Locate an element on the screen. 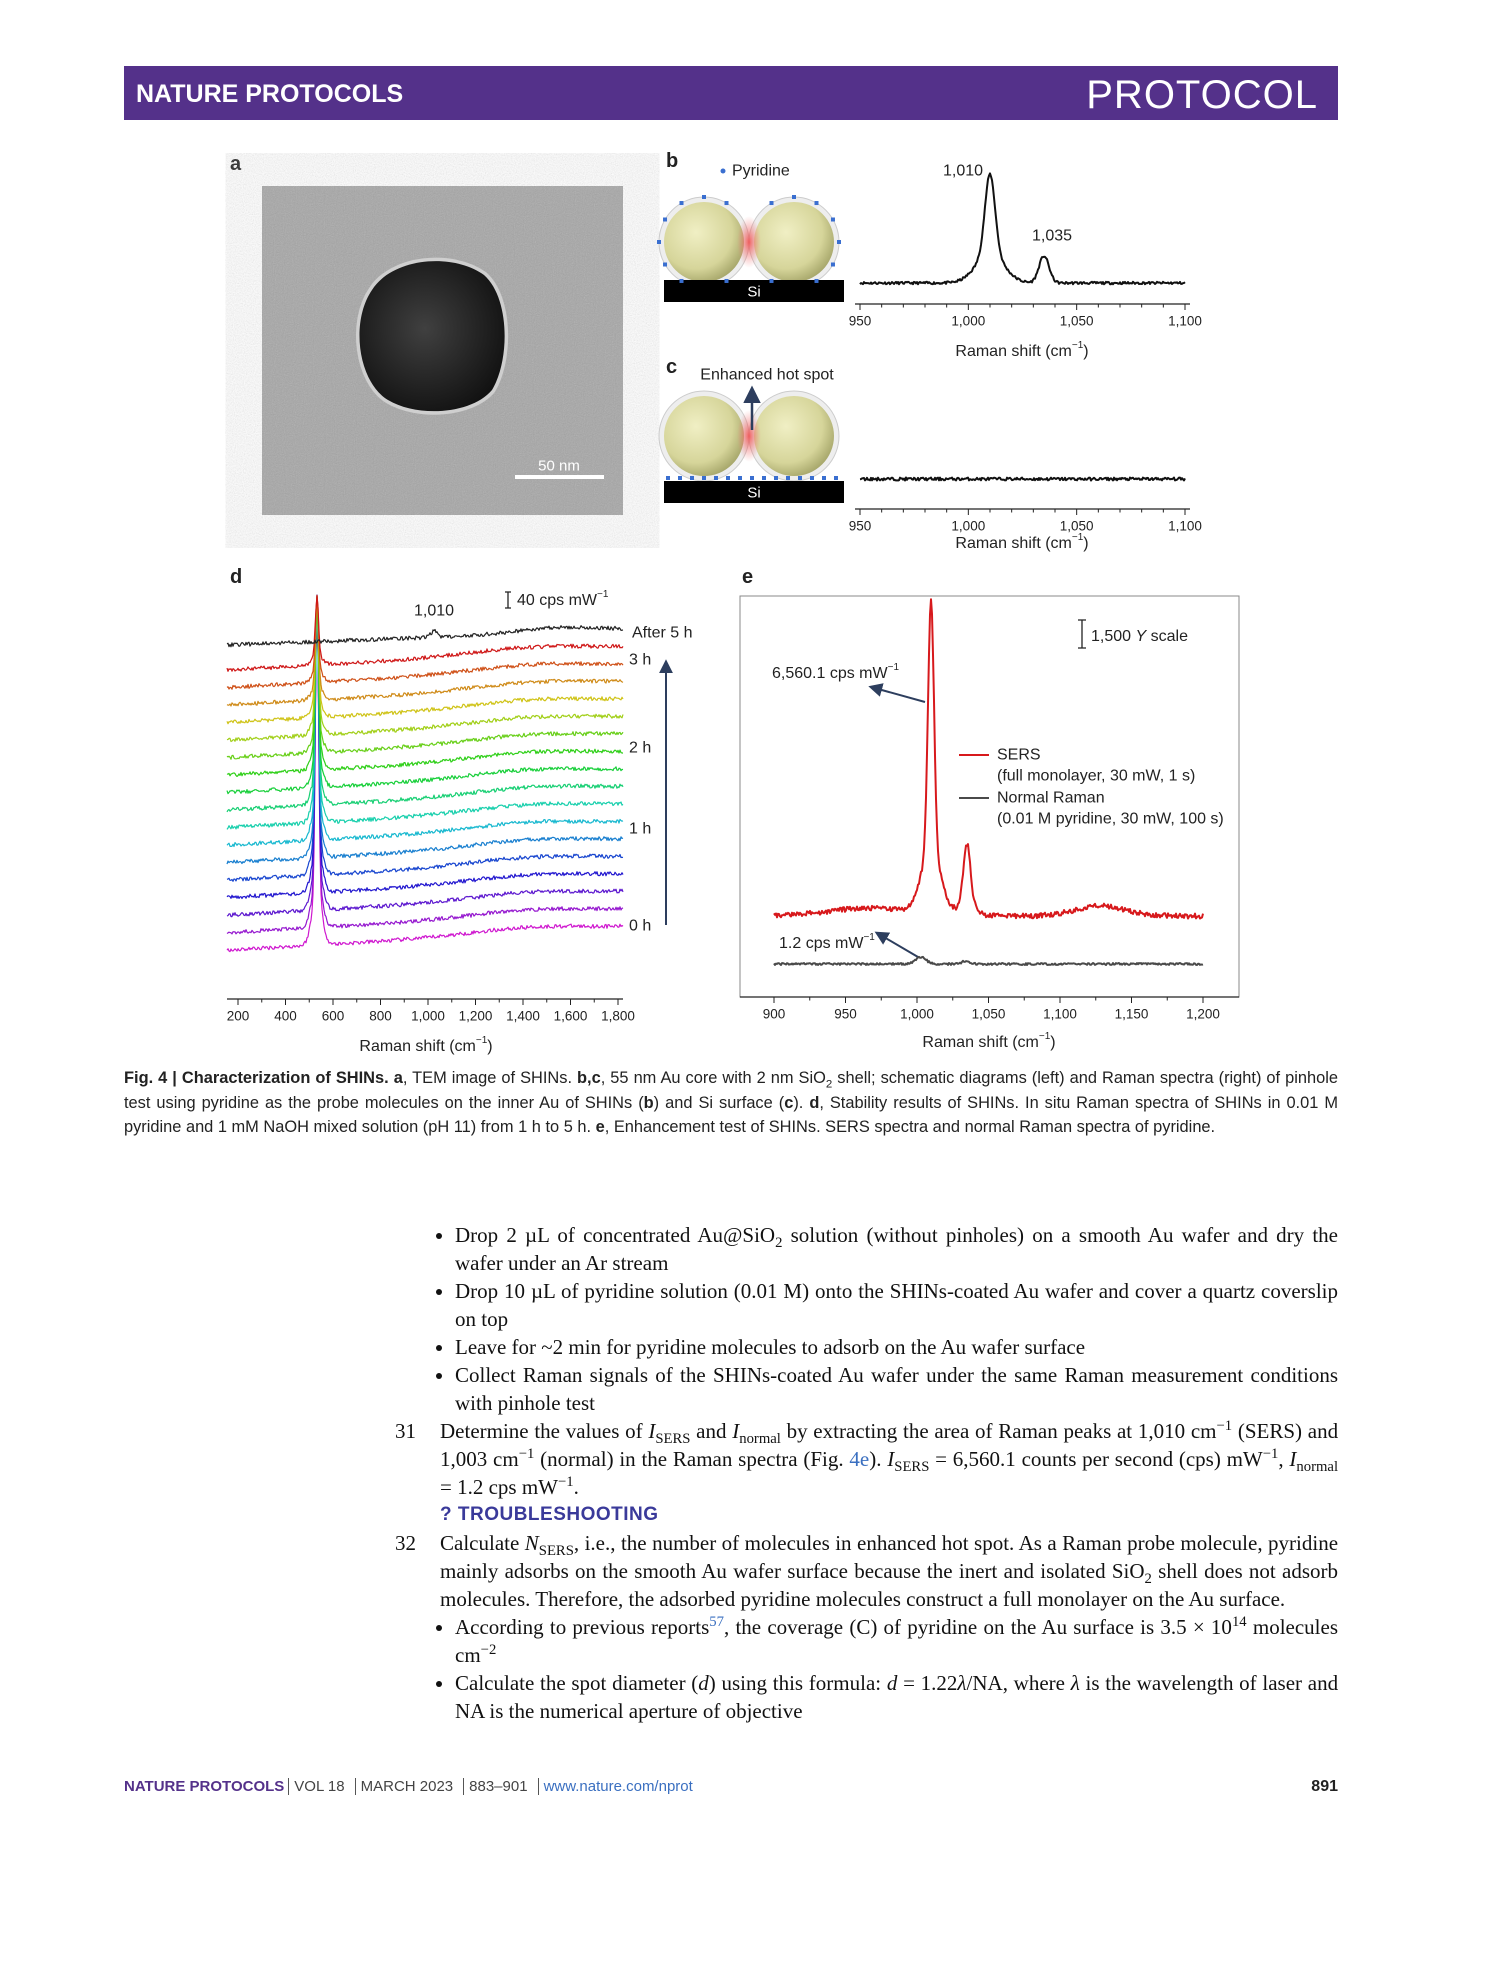  x-axis-label-text: Raman shift (cm is located at coordinates (1013, 543).